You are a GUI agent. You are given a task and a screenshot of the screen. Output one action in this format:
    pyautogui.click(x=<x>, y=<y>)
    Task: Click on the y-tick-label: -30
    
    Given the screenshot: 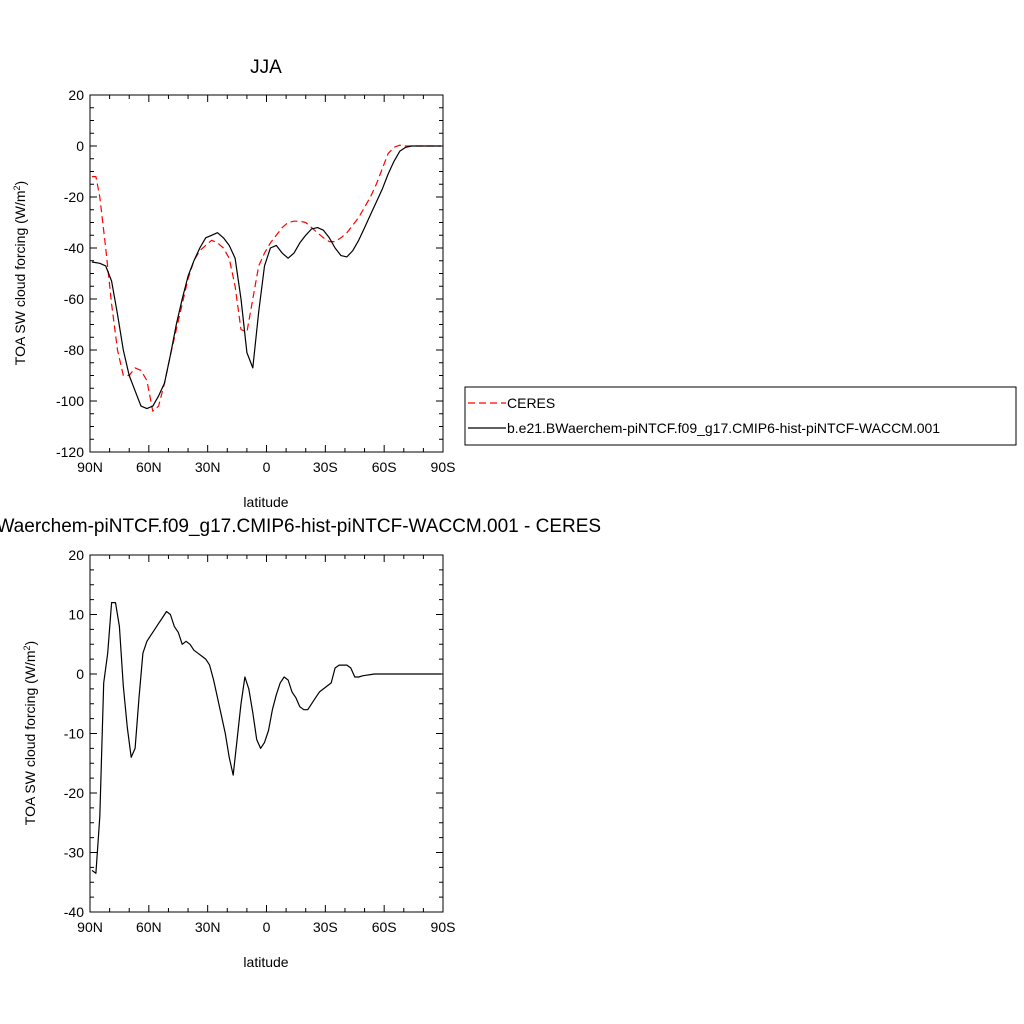 What is the action you would take?
    pyautogui.click(x=74, y=853)
    